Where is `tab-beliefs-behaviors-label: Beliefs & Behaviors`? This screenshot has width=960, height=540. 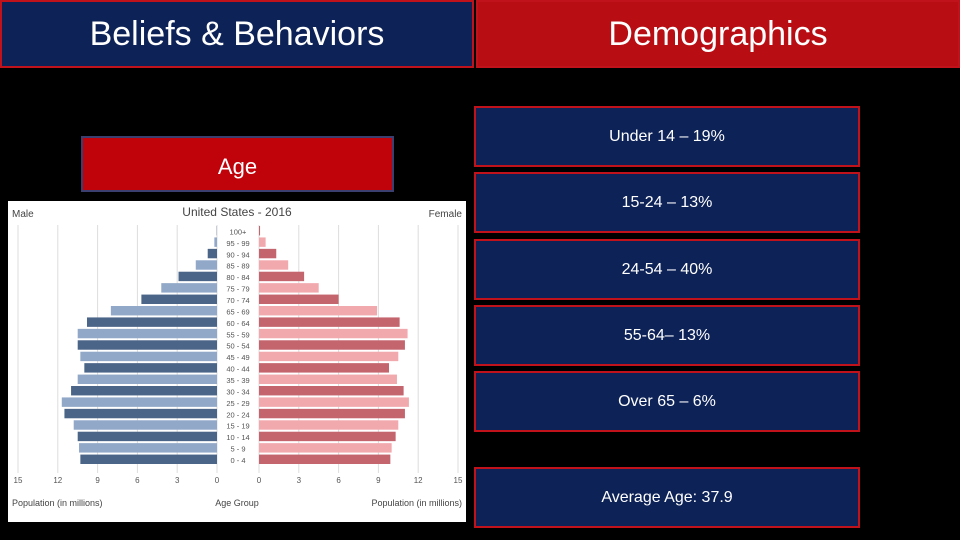 tab-beliefs-behaviors-label: Beliefs & Behaviors is located at coordinates (237, 33).